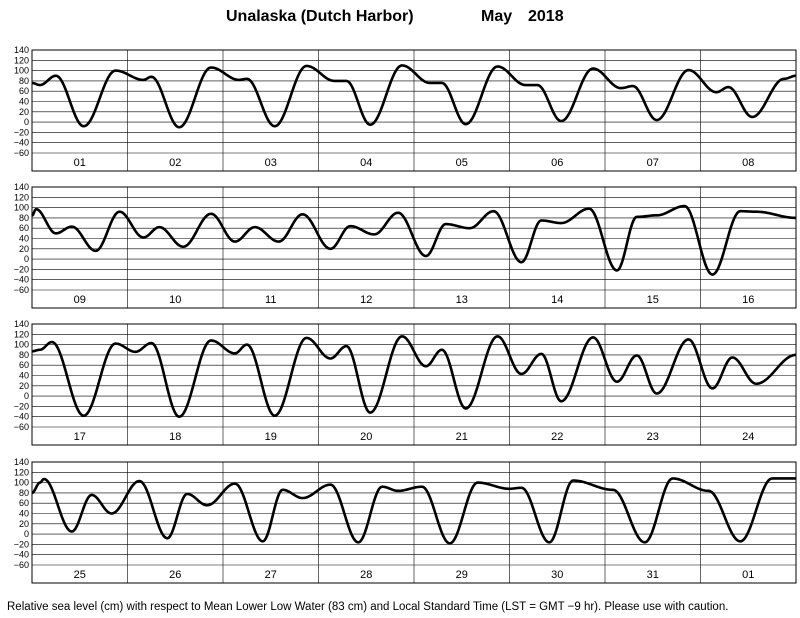 Image resolution: width=800 pixels, height=618 pixels. I want to click on day-label: 06, so click(557, 163).